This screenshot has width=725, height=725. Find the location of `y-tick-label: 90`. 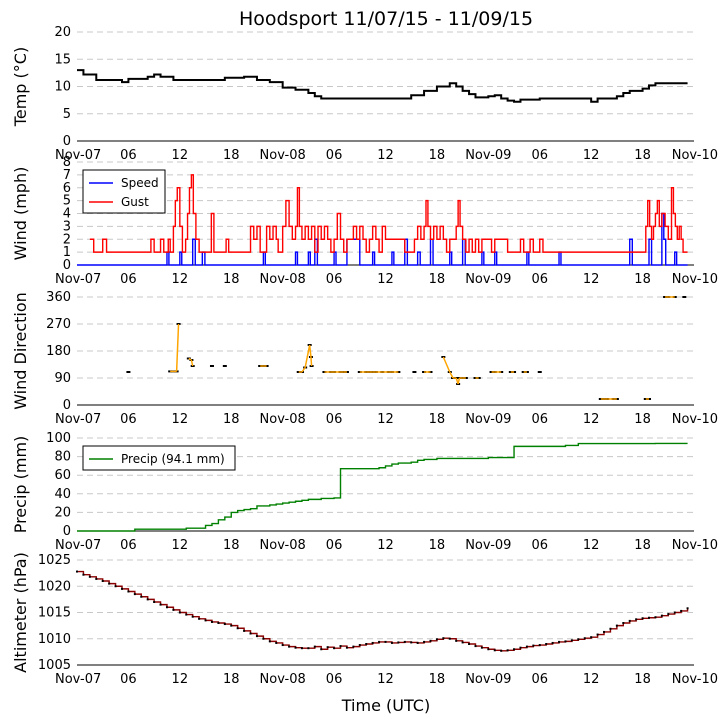

y-tick-label: 90 is located at coordinates (62, 378).